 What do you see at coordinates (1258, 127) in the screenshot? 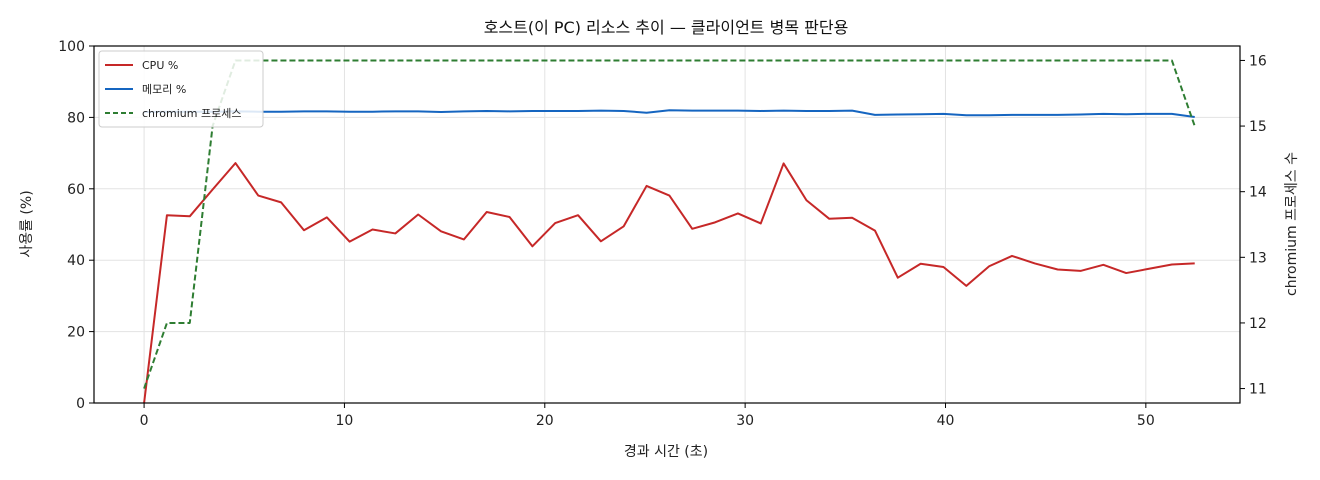
I see `y2-tick-label: 15` at bounding box center [1258, 127].